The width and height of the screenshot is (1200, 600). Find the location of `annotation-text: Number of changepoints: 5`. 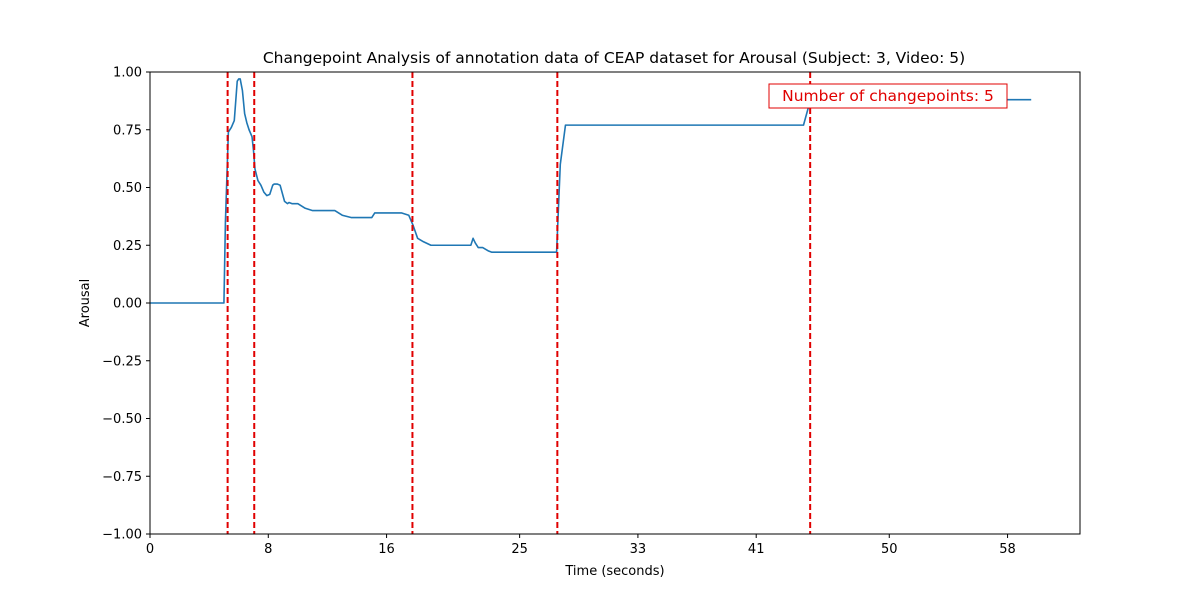

annotation-text: Number of changepoints: 5 is located at coordinates (888, 96).